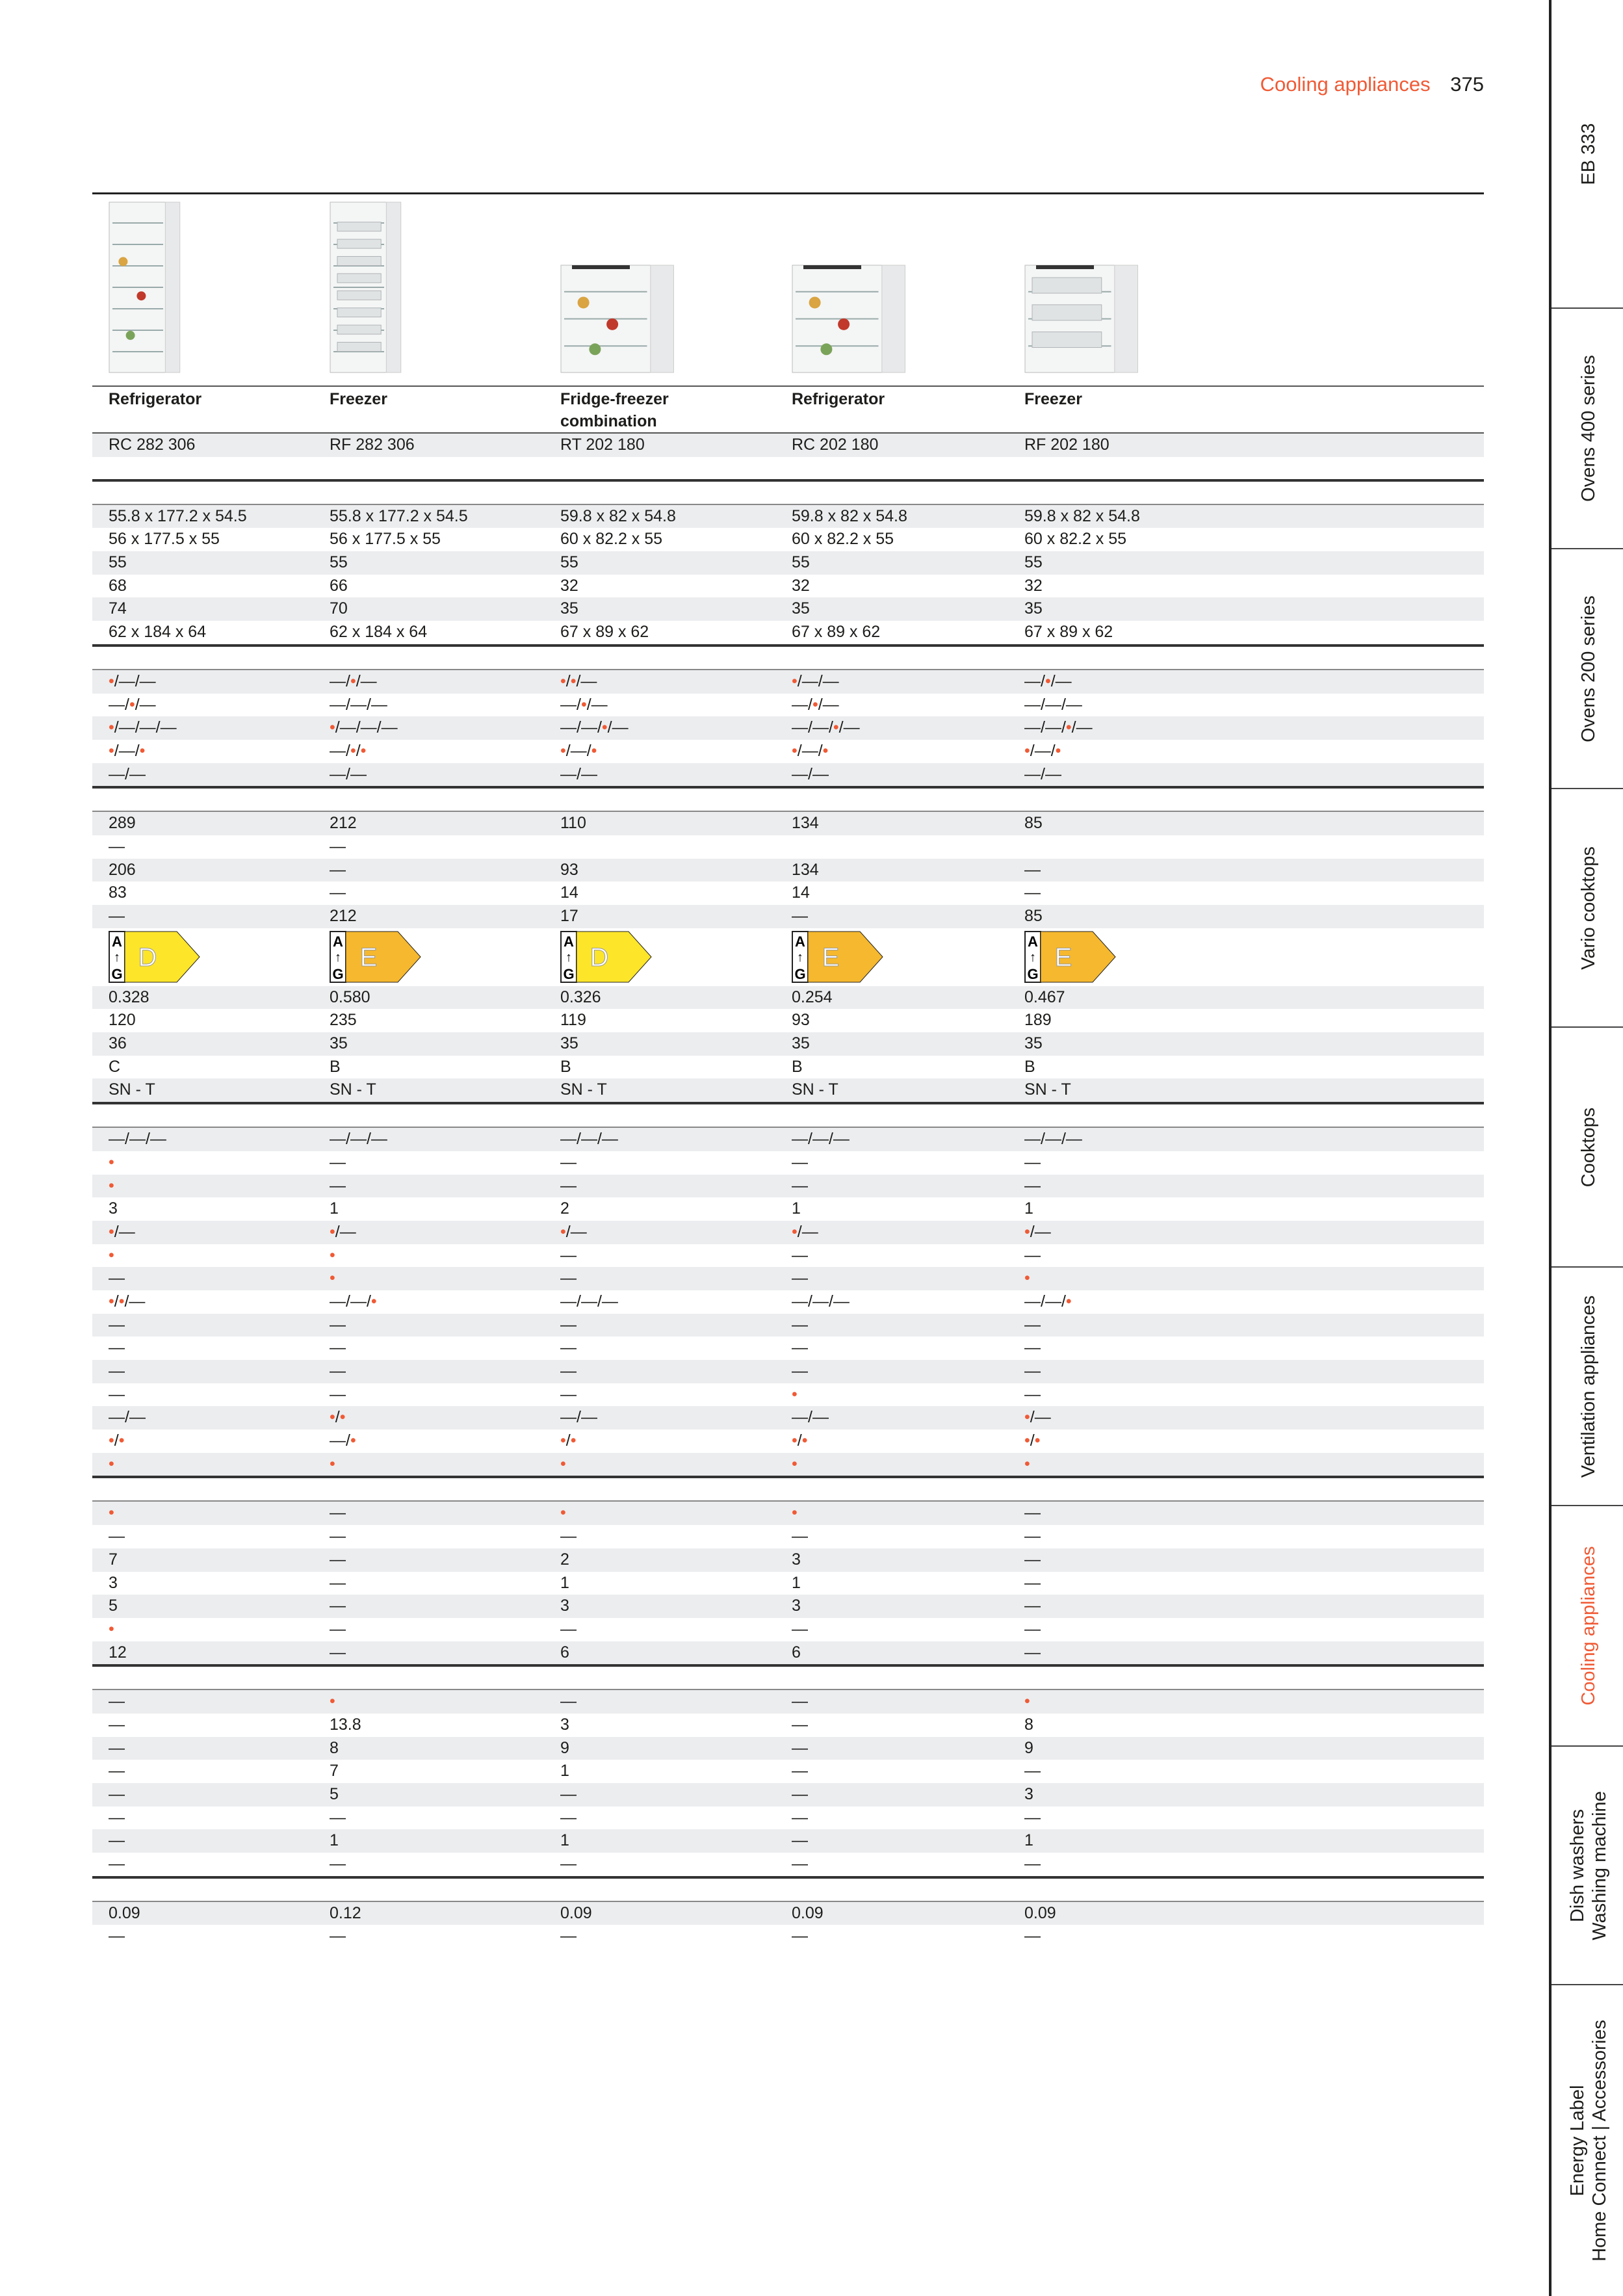  I want to click on sidebar-tab-ovens-400-series: Ovens 400 series, so click(1587, 429).